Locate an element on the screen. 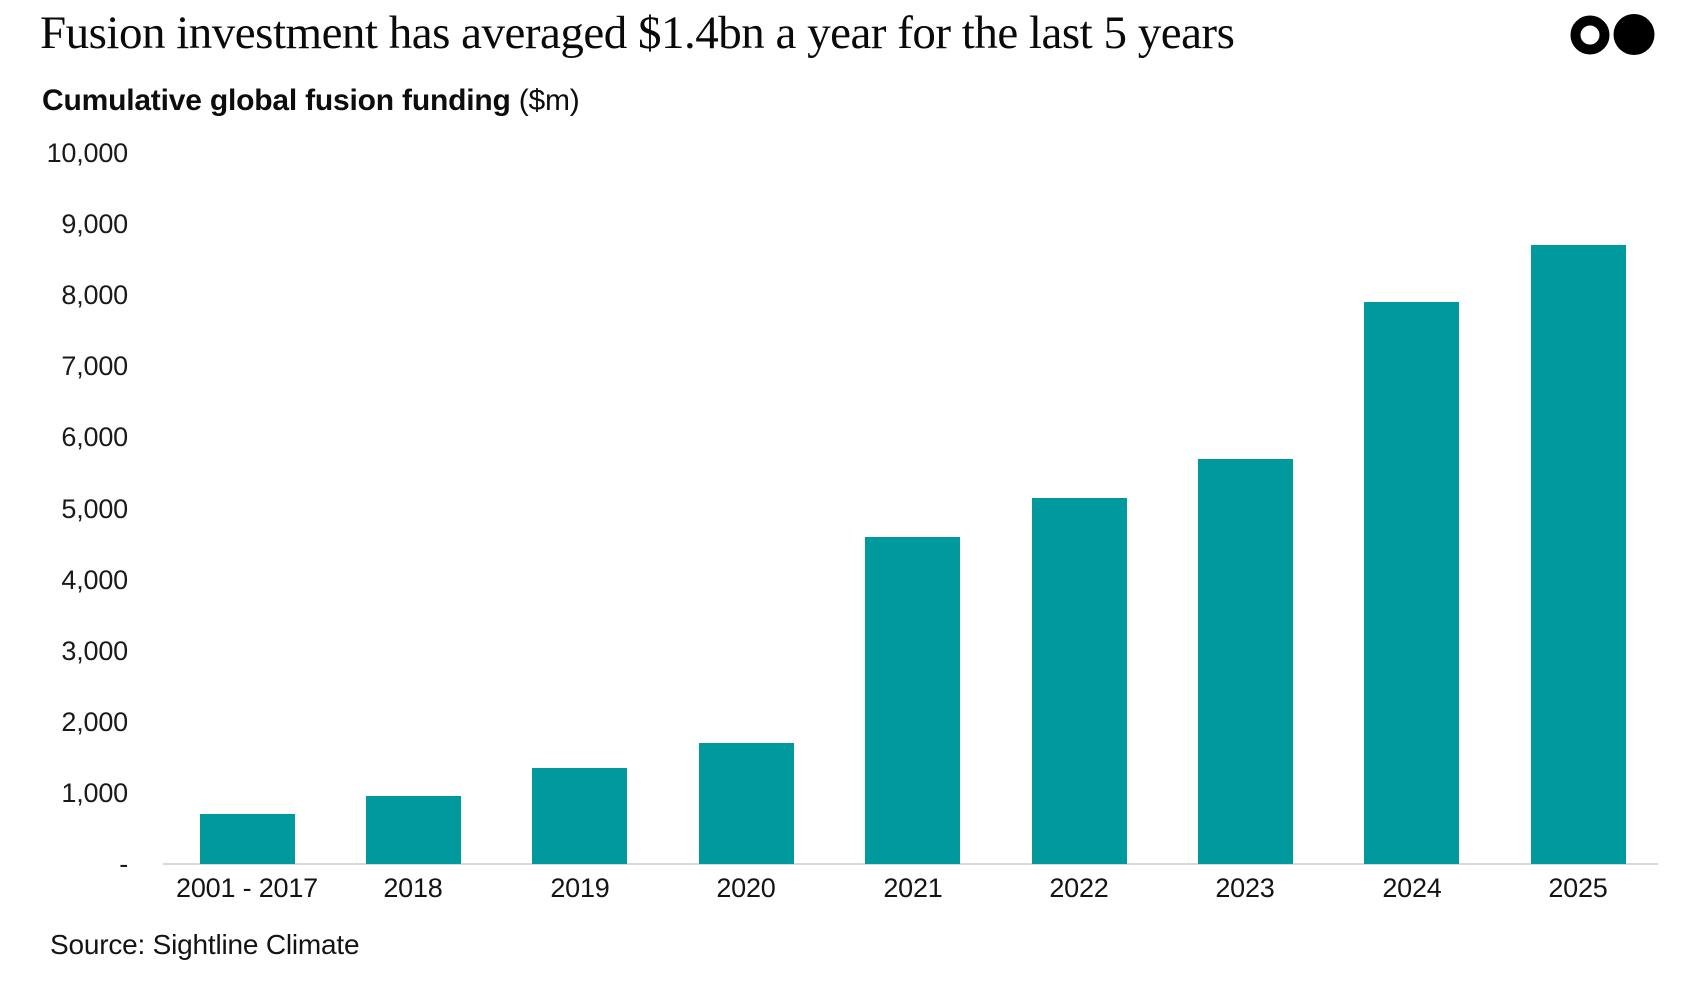 The image size is (1682, 982). x-axis-label: 2024 is located at coordinates (1412, 888).